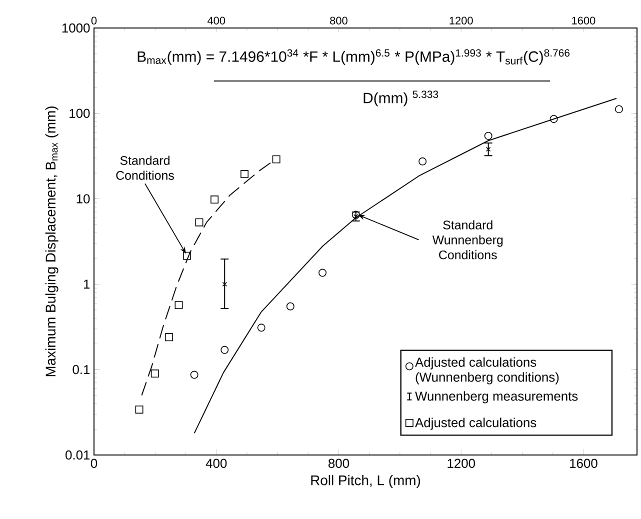  What do you see at coordinates (94, 20) in the screenshot?
I see `x2-tick-label: 0` at bounding box center [94, 20].